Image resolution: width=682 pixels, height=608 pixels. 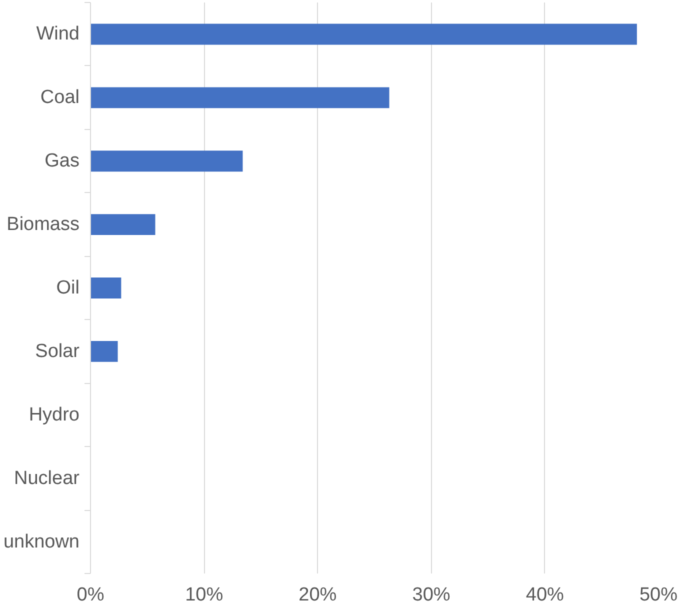 What do you see at coordinates (43, 225) in the screenshot?
I see `y-tick-label: Biomass` at bounding box center [43, 225].